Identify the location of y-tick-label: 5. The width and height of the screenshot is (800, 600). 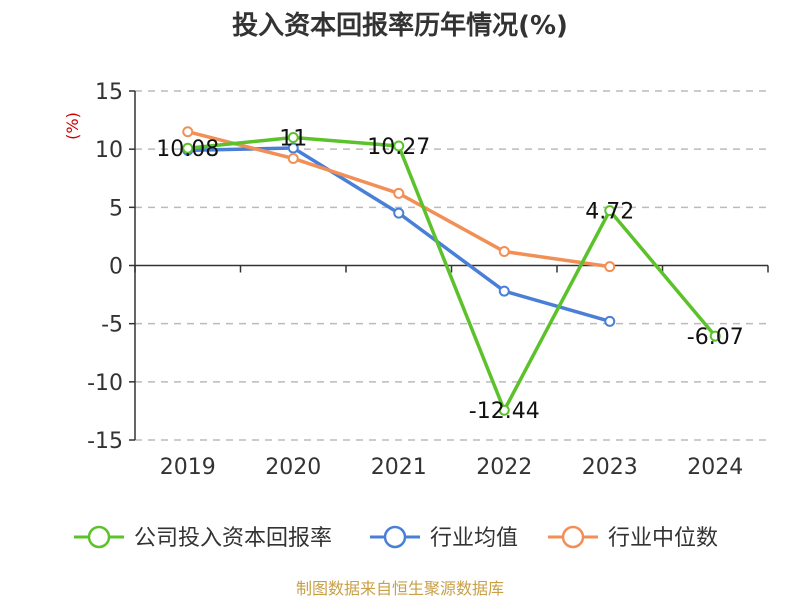
(116, 208).